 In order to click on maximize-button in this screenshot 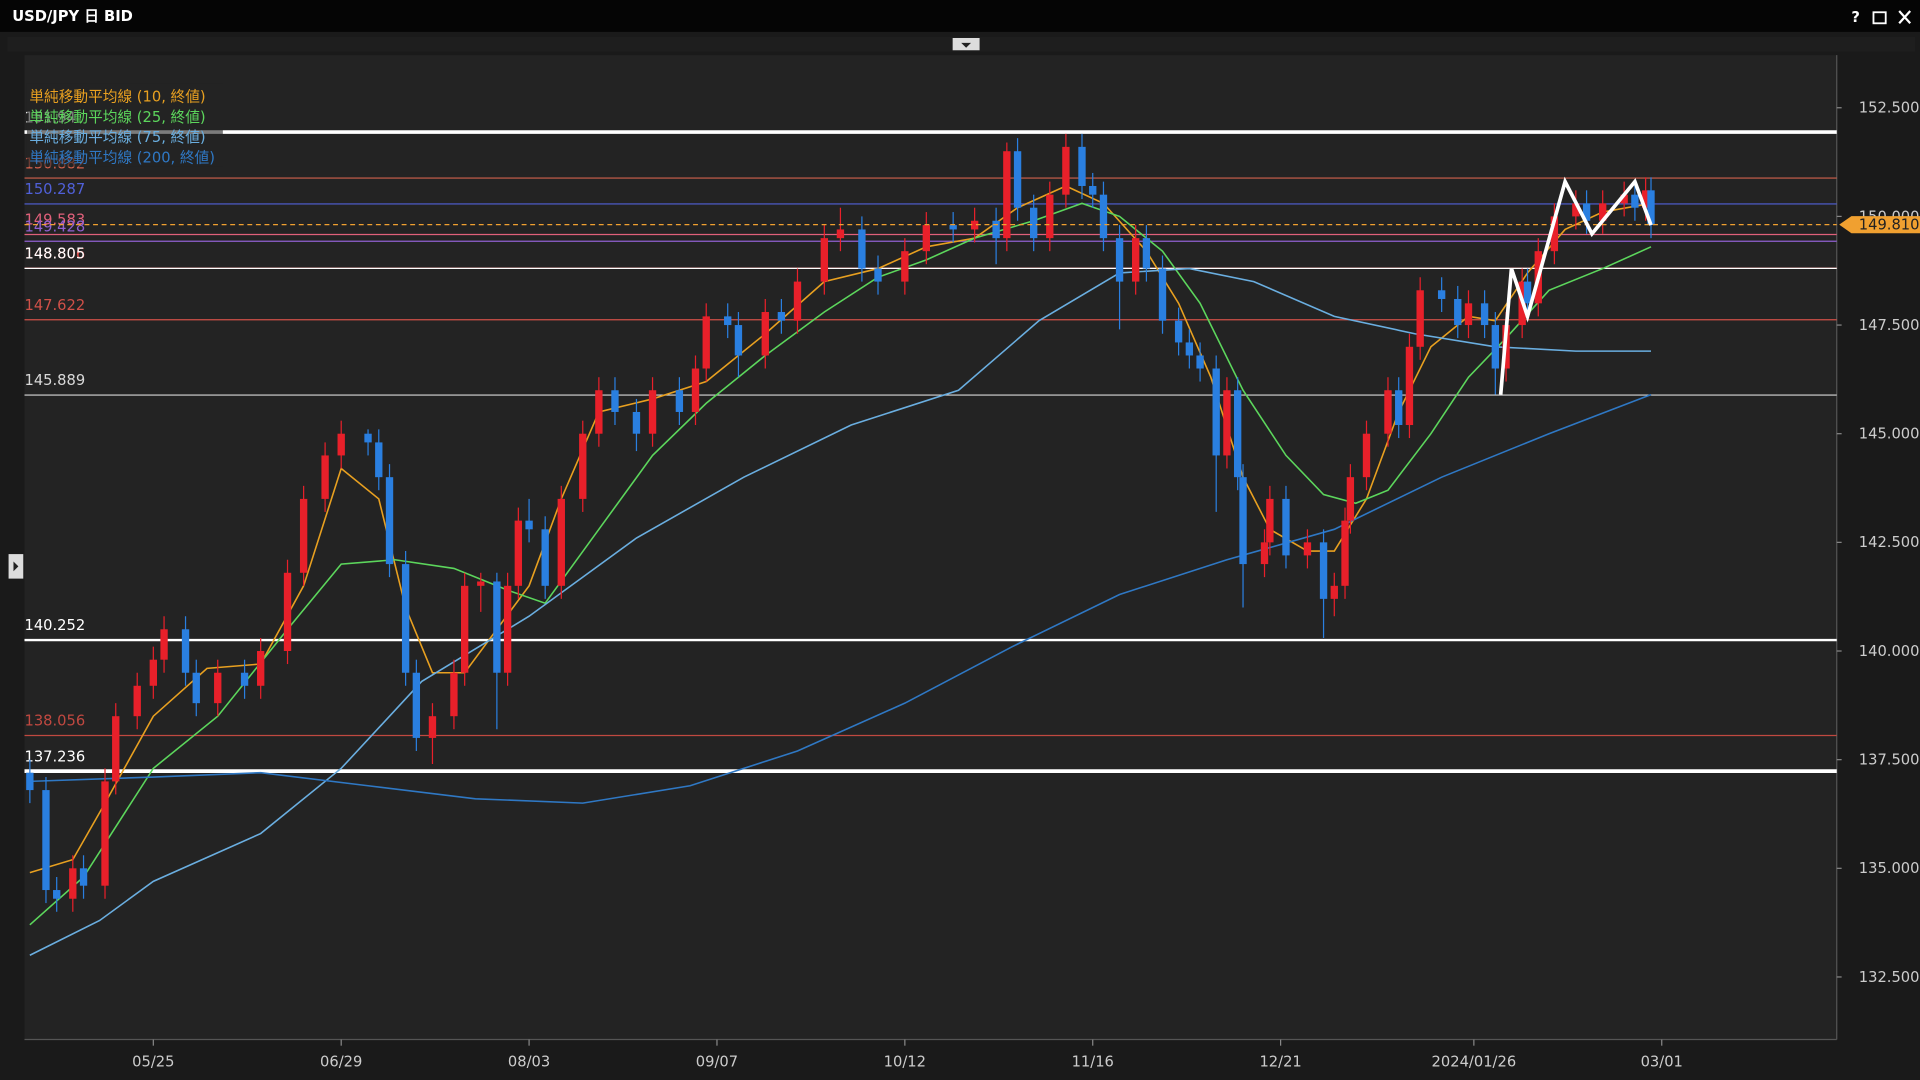, I will do `click(1879, 18)`.